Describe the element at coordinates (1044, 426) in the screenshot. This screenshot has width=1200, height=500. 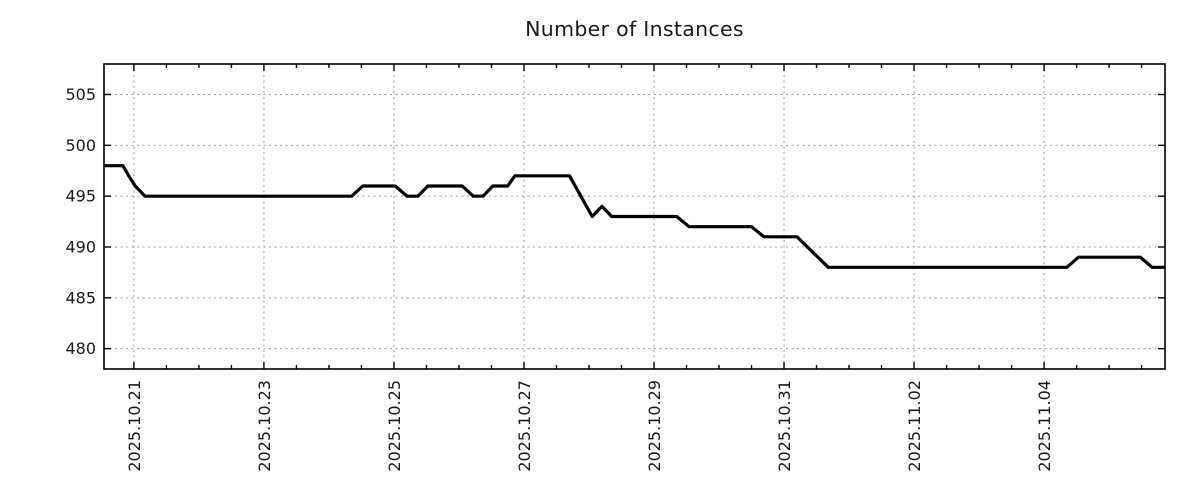
I see `x-tick-label: 2025.11.04` at that location.